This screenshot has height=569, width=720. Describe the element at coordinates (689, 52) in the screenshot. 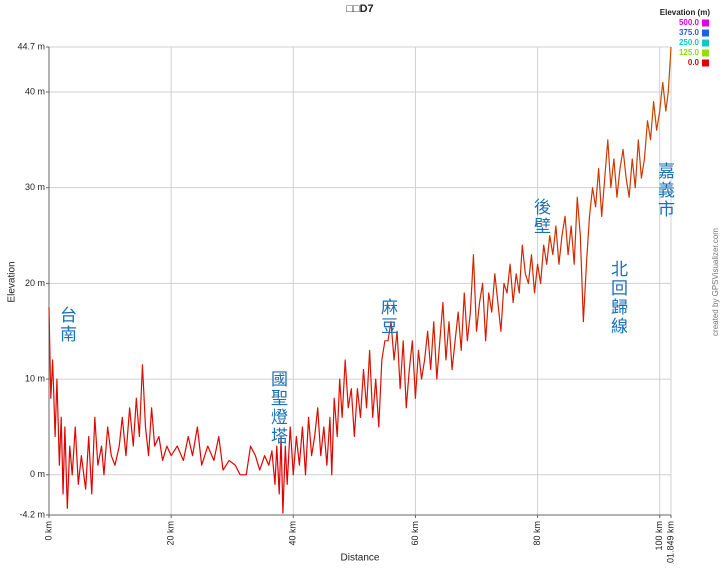

I see `legend-label: 125.0` at that location.